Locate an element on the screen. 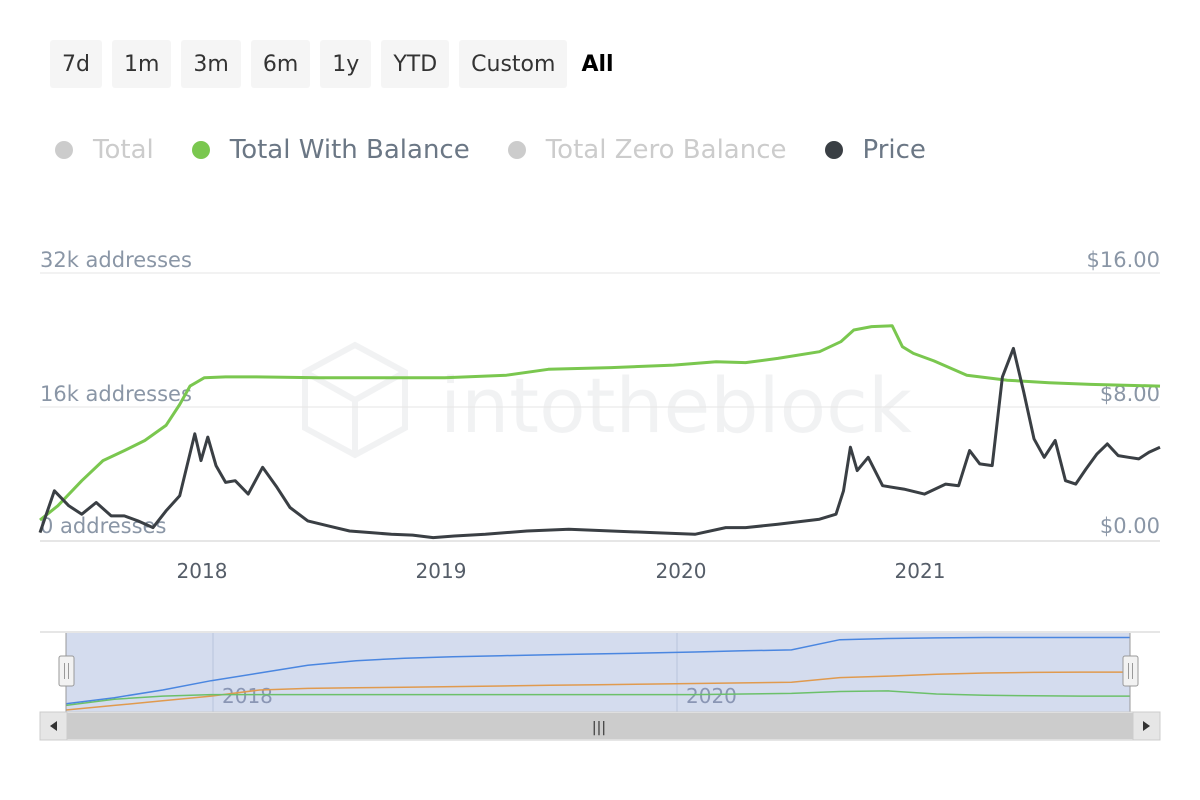 This screenshot has width=1200, height=800. navigator-selection-mask is located at coordinates (598, 672).